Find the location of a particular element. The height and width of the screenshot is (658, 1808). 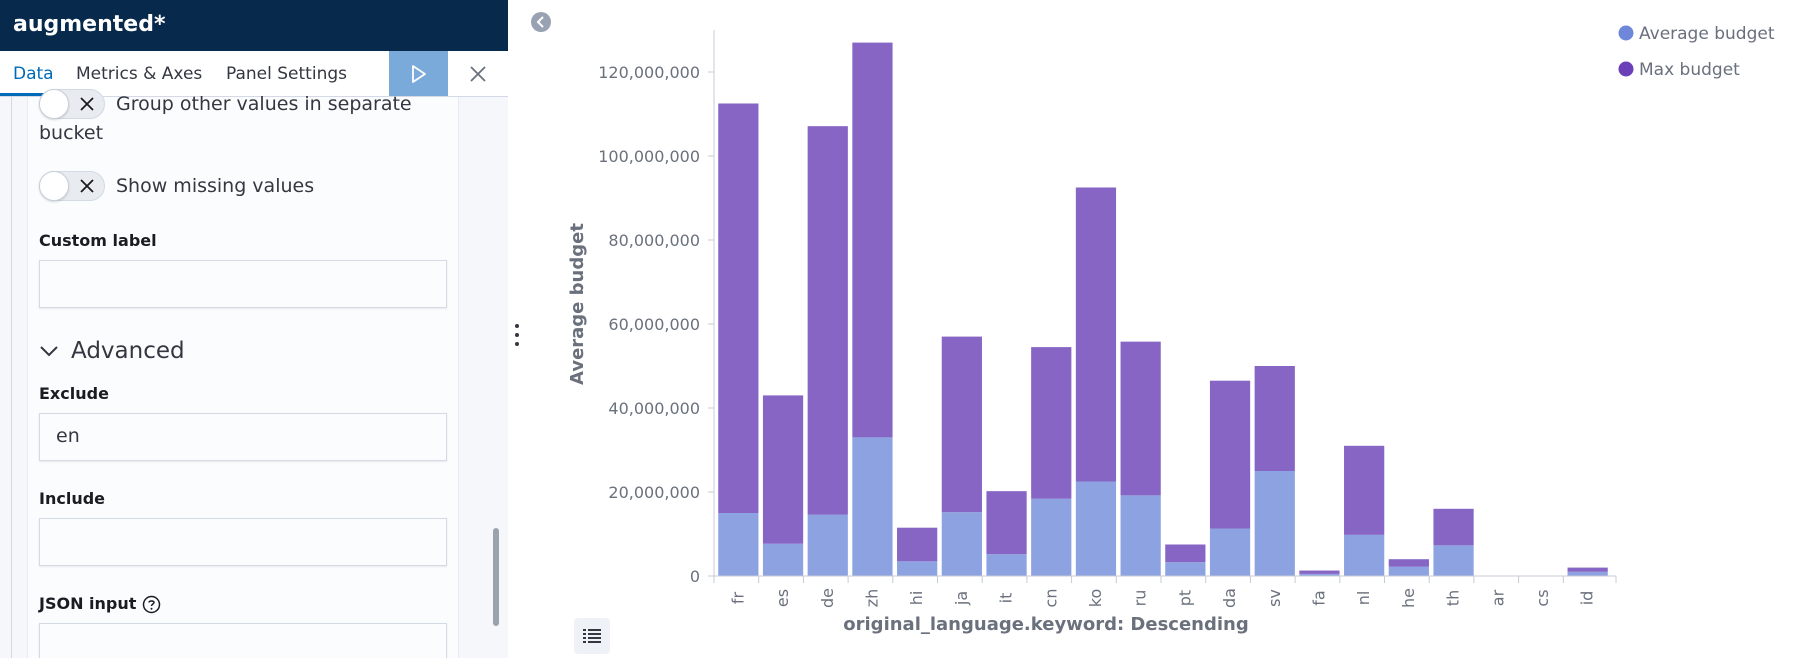

bar-average-it is located at coordinates (1006, 565).